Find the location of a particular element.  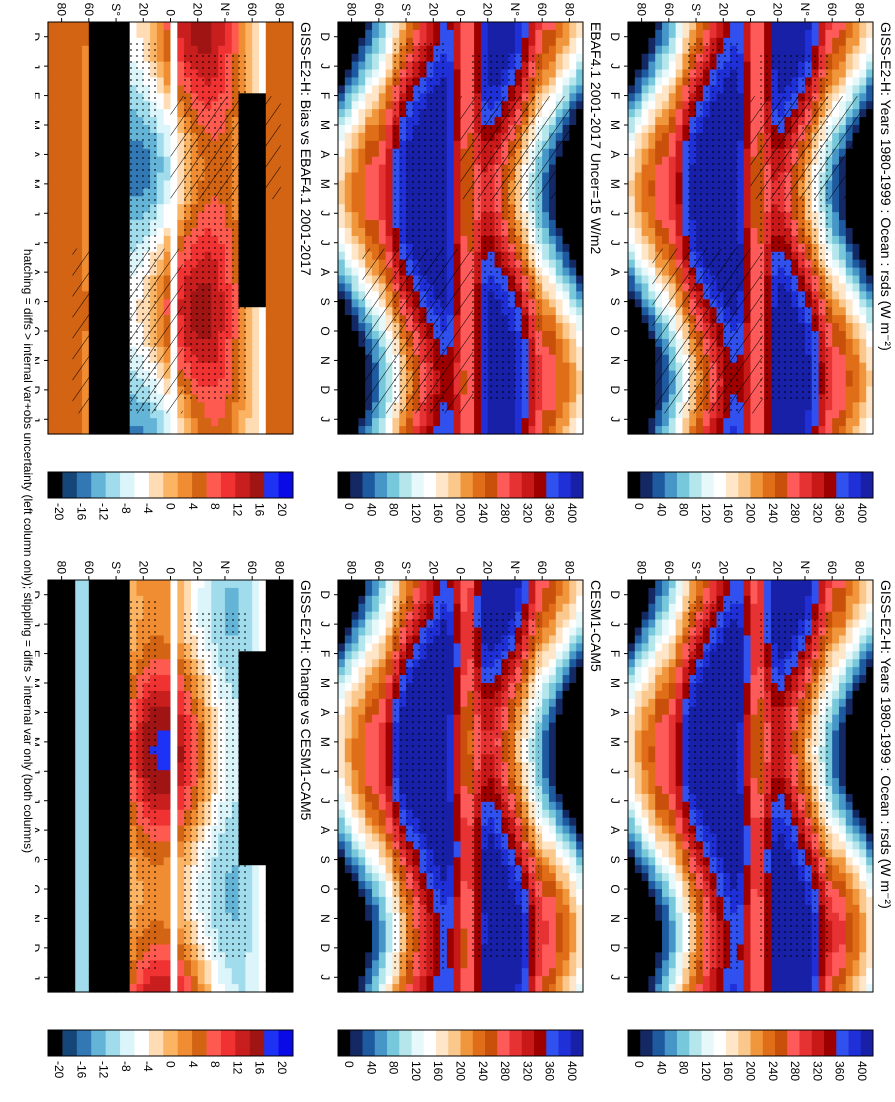

y-tick-label: 60 is located at coordinates (832, 10).